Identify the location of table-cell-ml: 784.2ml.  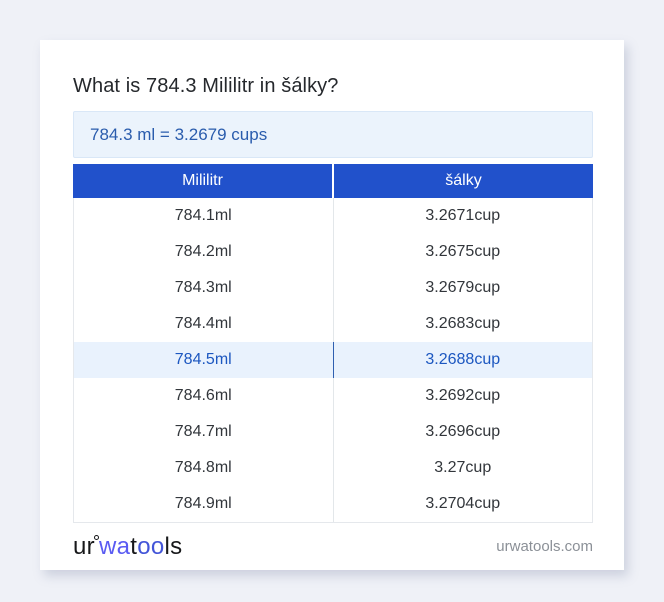
(204, 252).